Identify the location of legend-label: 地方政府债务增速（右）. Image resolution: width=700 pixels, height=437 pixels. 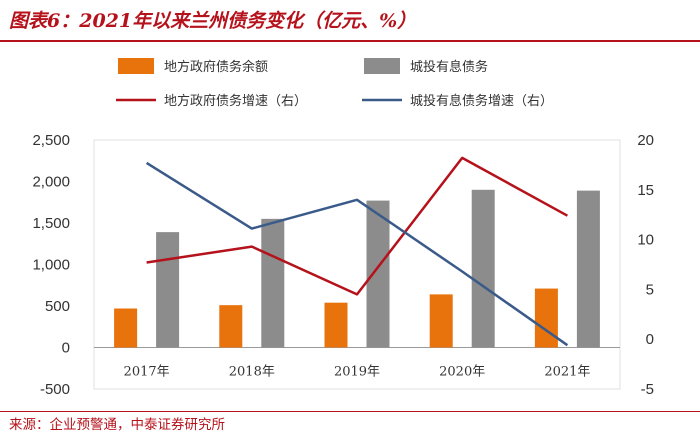
(235, 101).